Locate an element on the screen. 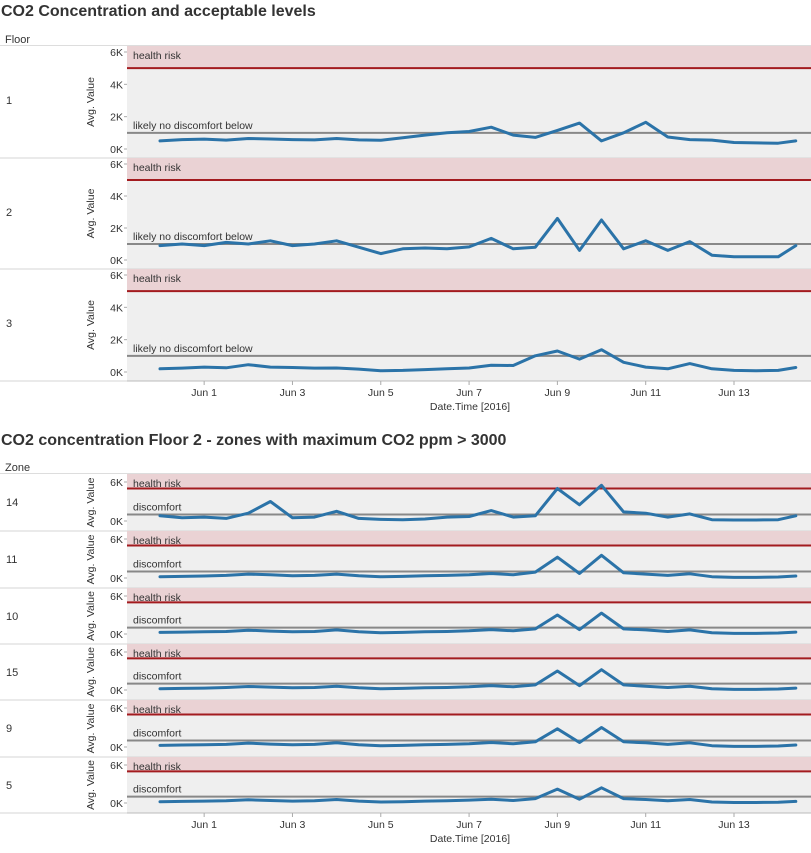 The height and width of the screenshot is (853, 811). bottom-xtick-6: Jun 13 is located at coordinates (734, 825).